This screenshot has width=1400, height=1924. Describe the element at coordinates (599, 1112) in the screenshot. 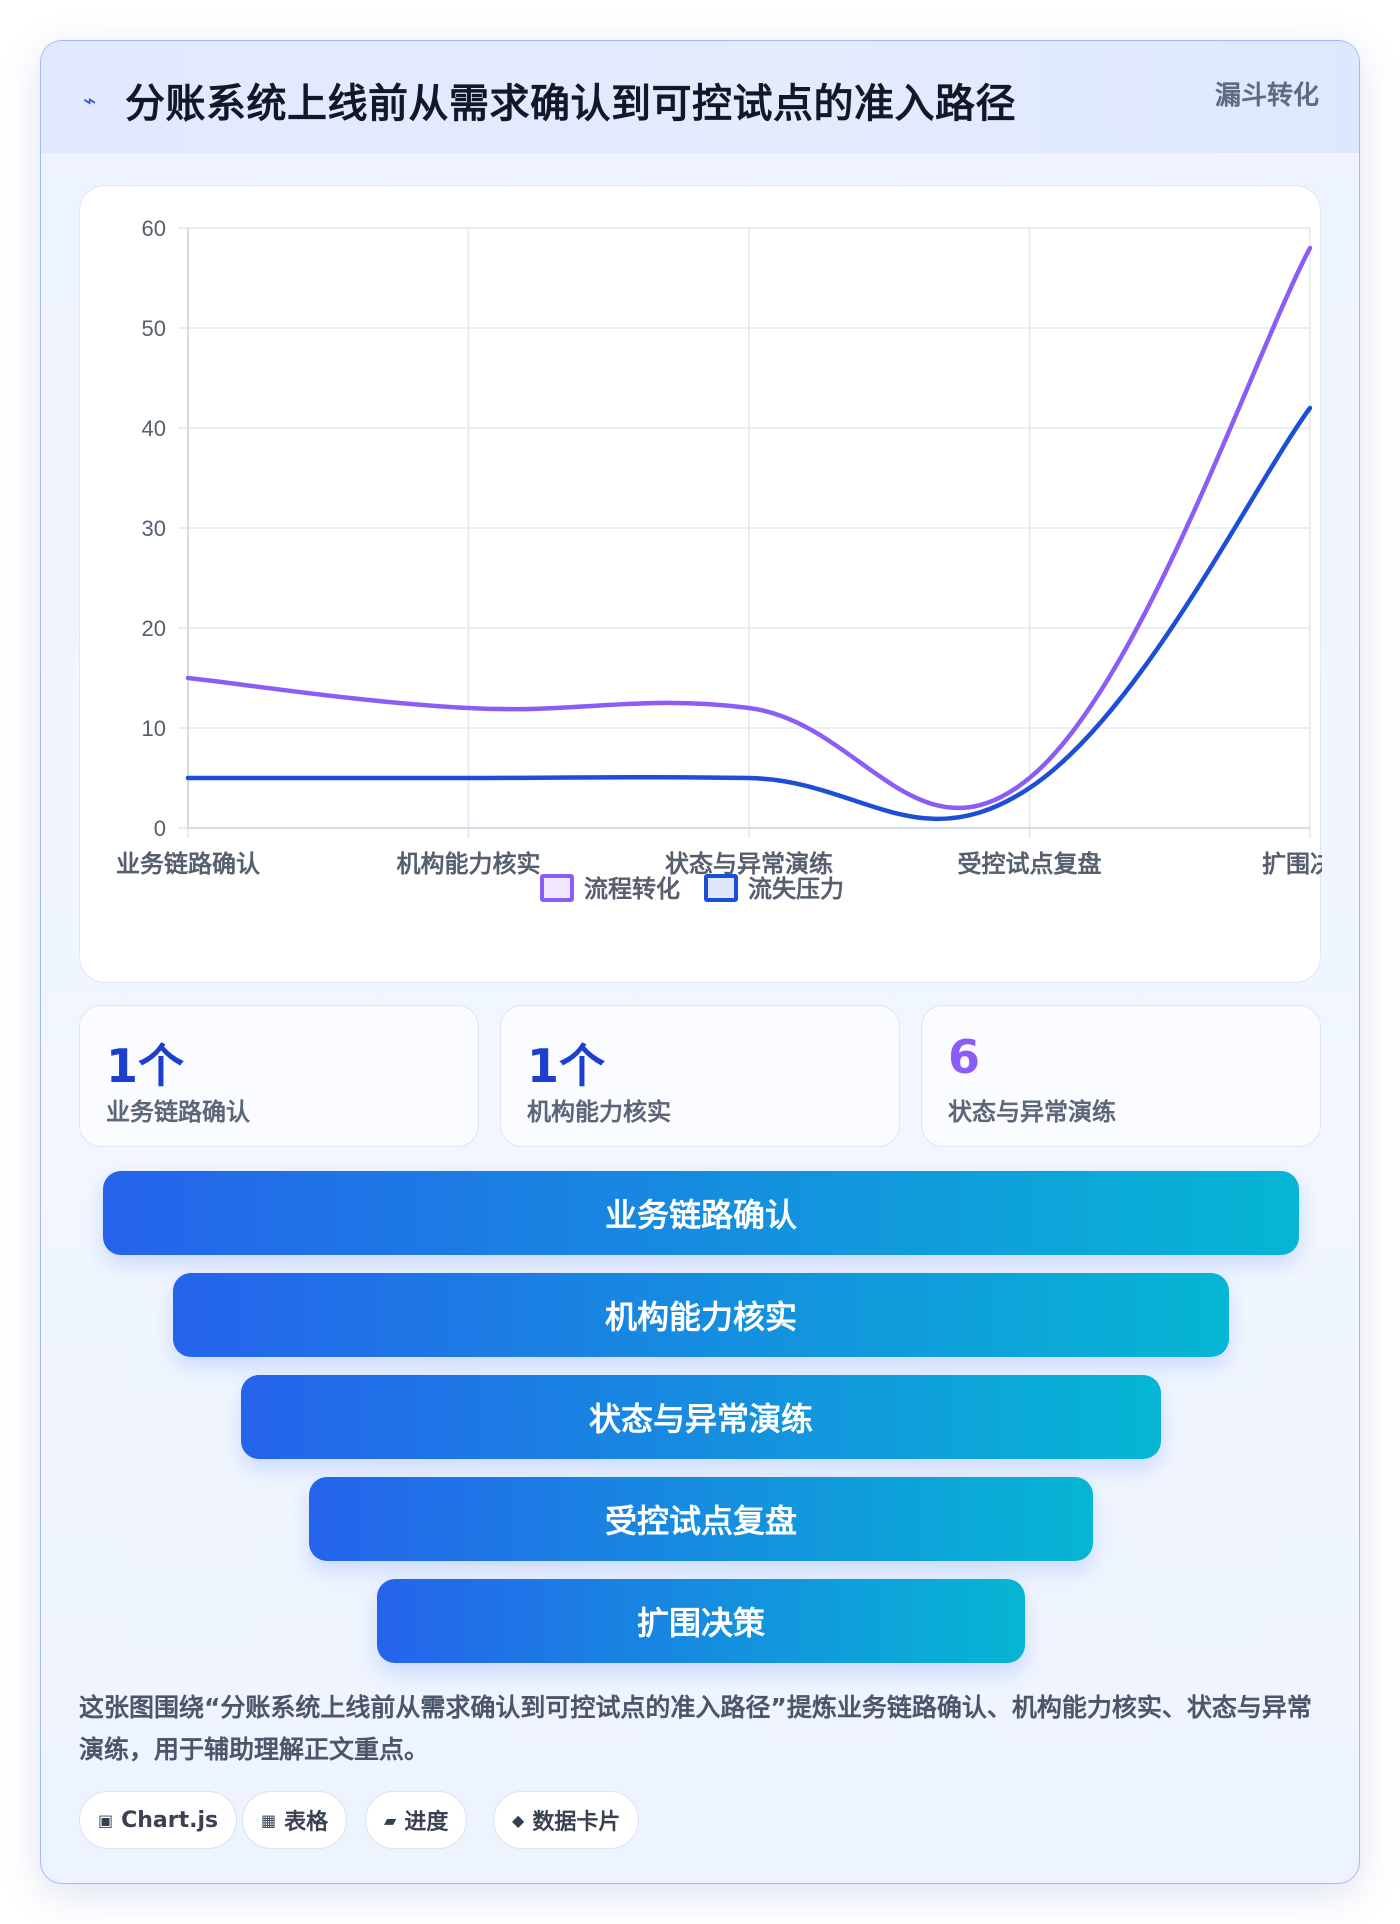

I see `stat-label: 机构能力核实` at that location.